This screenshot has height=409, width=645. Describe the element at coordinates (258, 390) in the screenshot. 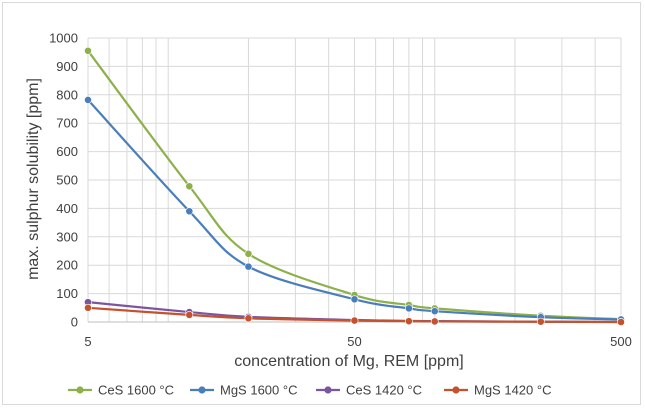

I see `legend-label: MgS 1600 °C` at that location.